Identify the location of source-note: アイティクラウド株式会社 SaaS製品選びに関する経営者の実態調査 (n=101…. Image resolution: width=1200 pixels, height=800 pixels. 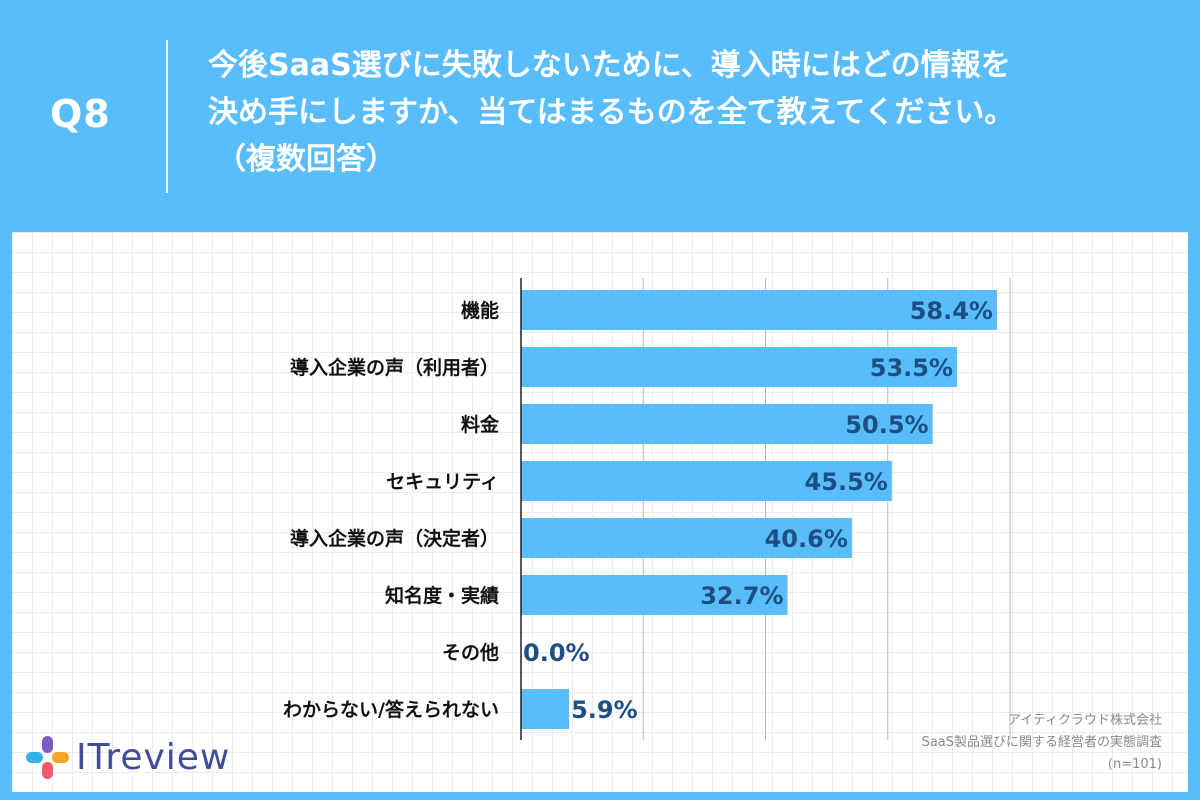
(1042, 743).